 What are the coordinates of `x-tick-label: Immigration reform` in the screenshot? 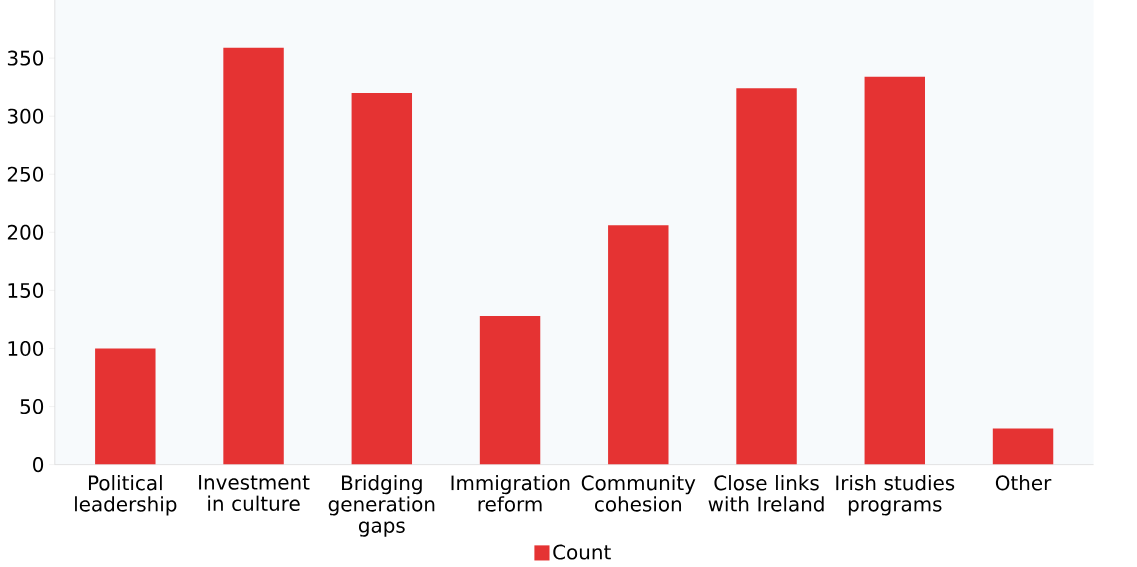 It's located at (510, 493).